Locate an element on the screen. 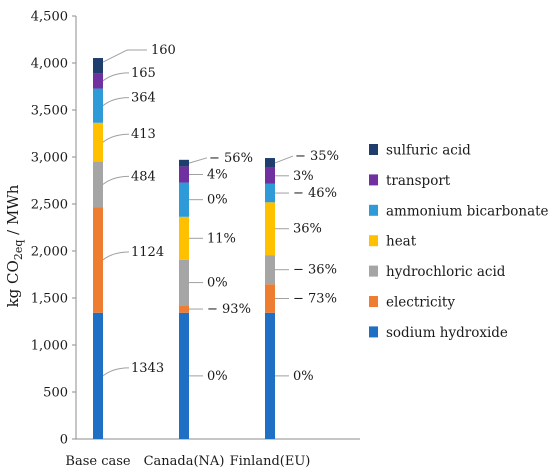 Image resolution: width=550 pixels, height=473 pixels. data-label: − 56% is located at coordinates (231, 158).